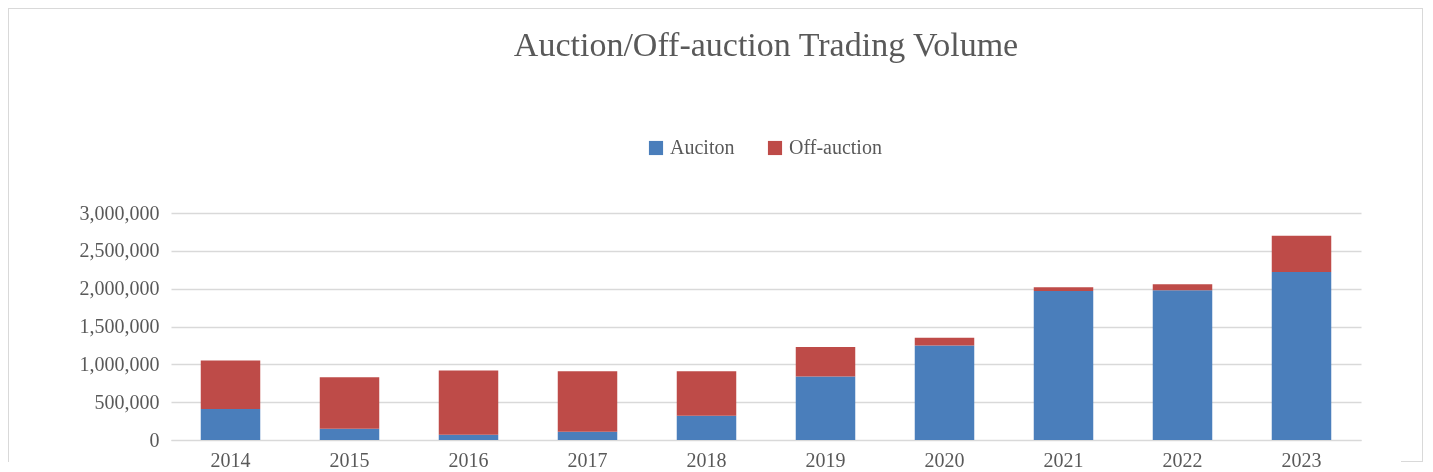  I want to click on x-tick-label: 2020, so click(944, 459).